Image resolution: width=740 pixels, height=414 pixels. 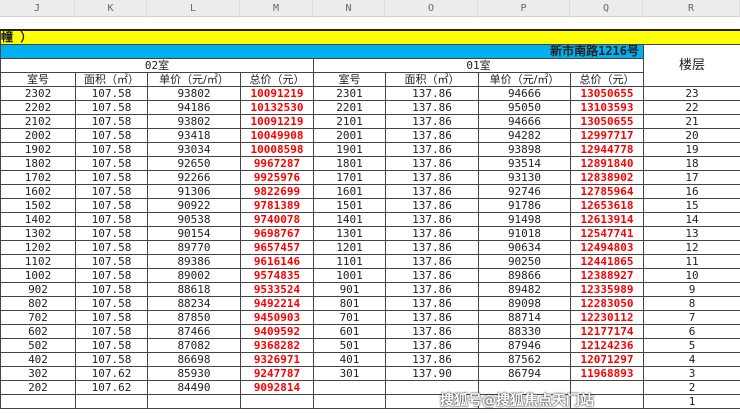 I want to click on cell-f: 23, so click(x=691, y=93).